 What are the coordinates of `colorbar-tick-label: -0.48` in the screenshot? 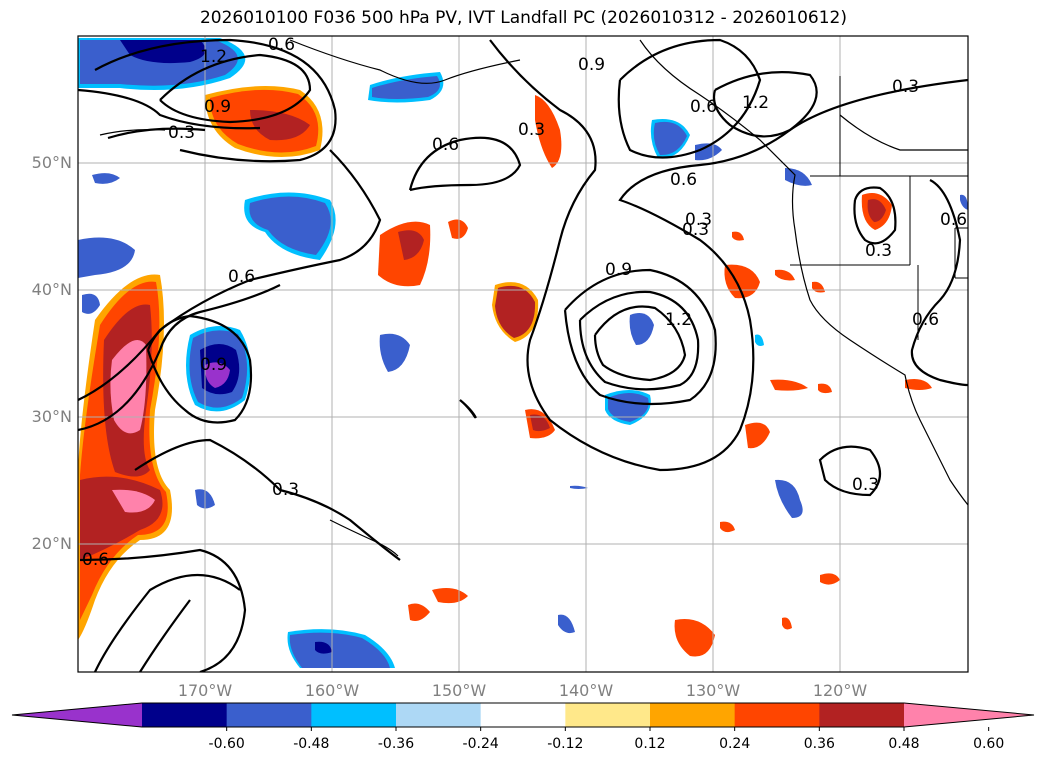 It's located at (311, 744).